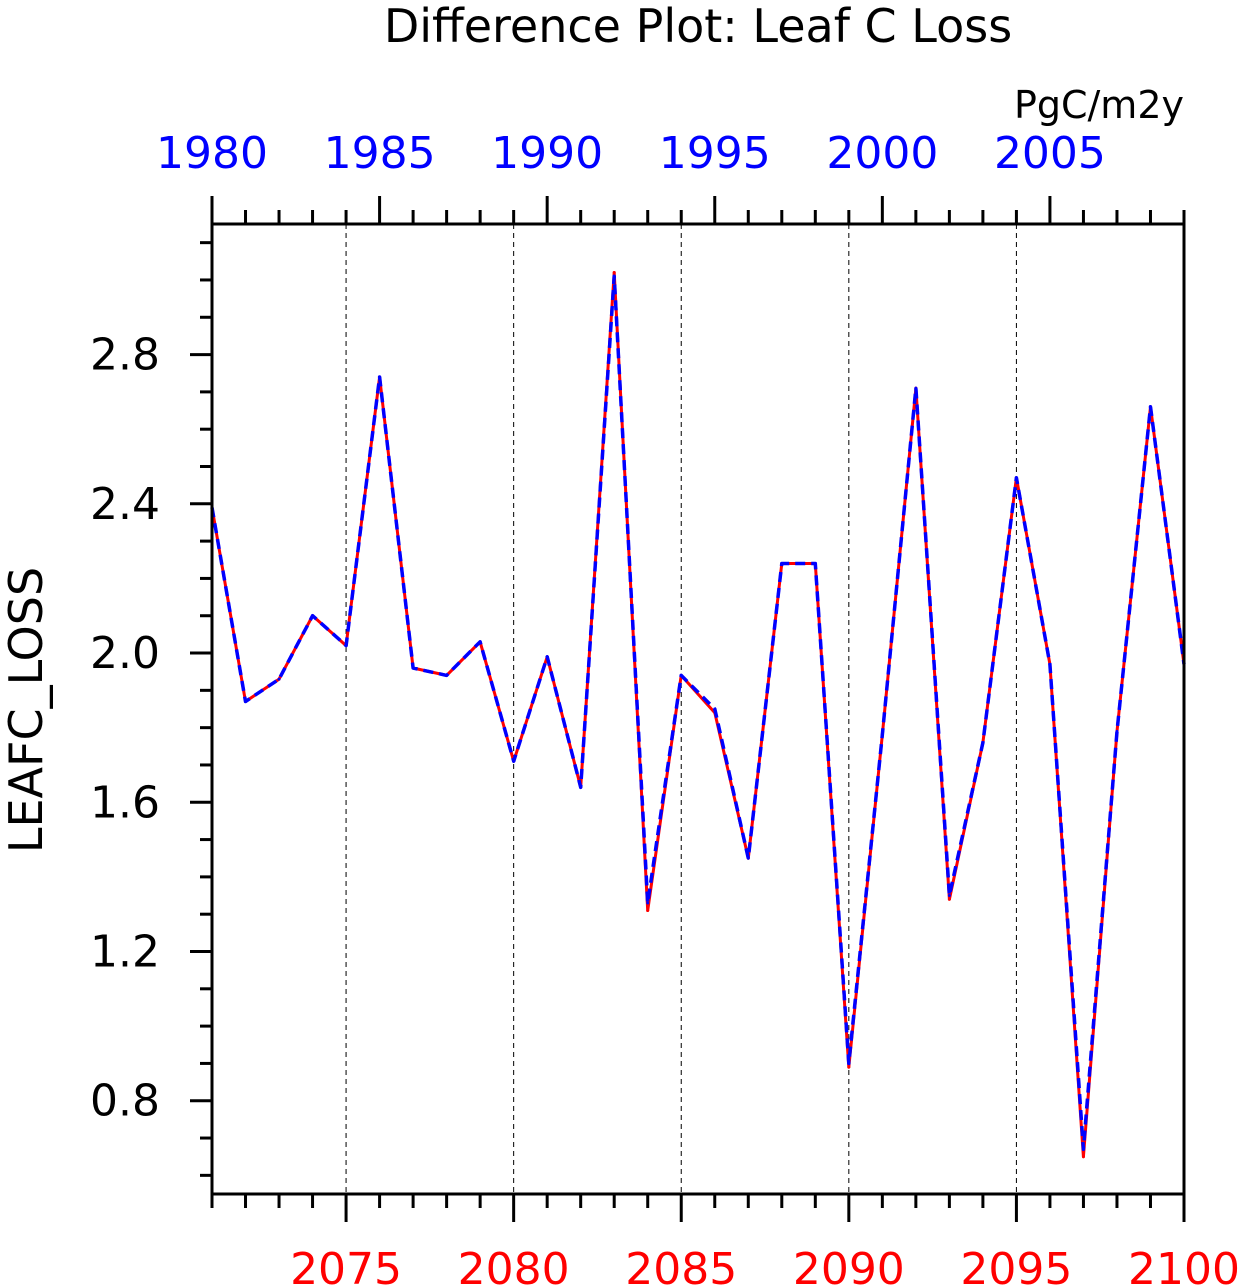 Image resolution: width=1242 pixels, height=1286 pixels. Describe the element at coordinates (26, 710) in the screenshot. I see `y-axis-label: LEAFC_LOSS` at that location.